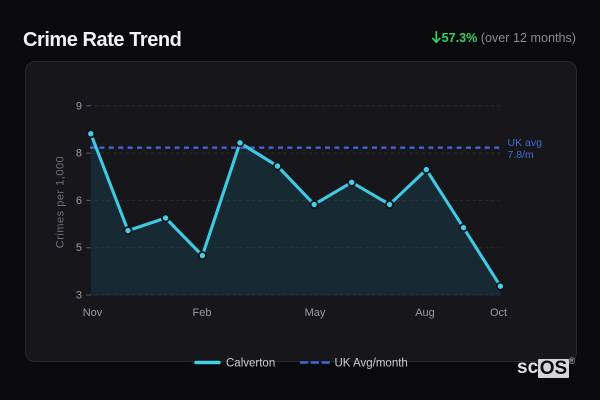  What do you see at coordinates (79, 248) in the screenshot?
I see `svg-text: 5` at bounding box center [79, 248].